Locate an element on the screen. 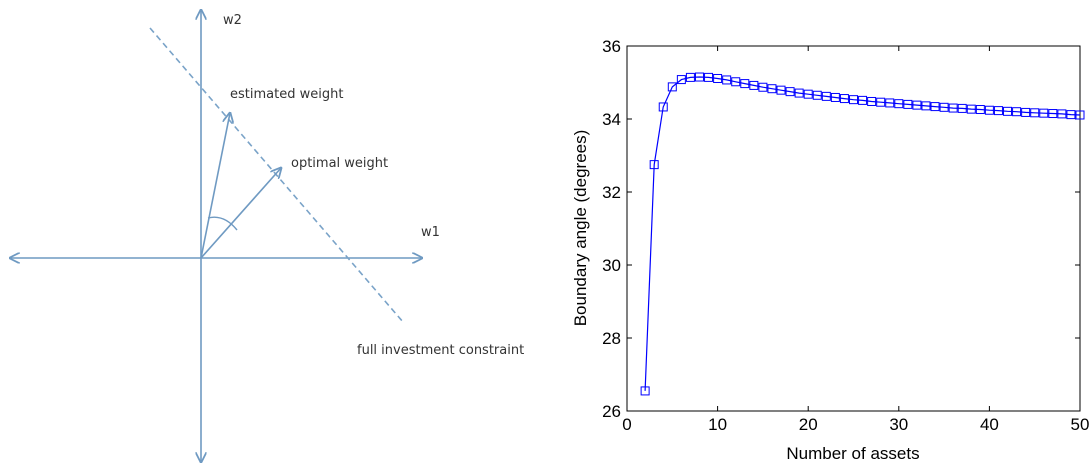 The height and width of the screenshot is (464, 1090). y-tick-label: 34 is located at coordinates (611, 119).